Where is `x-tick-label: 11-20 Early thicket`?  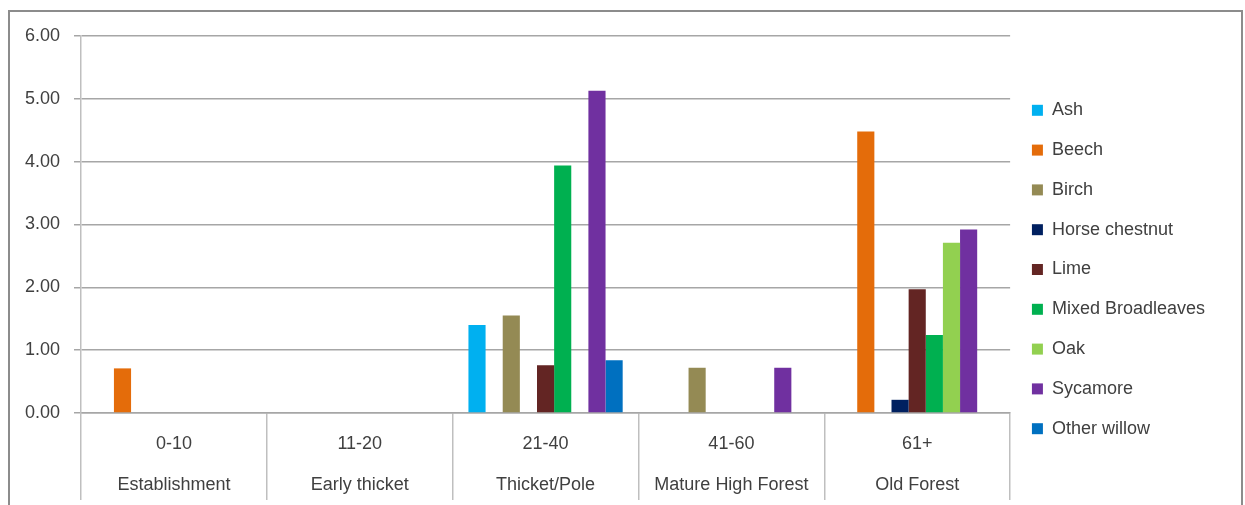
x-tick-label: 11-20 Early thicket is located at coordinates (359, 463).